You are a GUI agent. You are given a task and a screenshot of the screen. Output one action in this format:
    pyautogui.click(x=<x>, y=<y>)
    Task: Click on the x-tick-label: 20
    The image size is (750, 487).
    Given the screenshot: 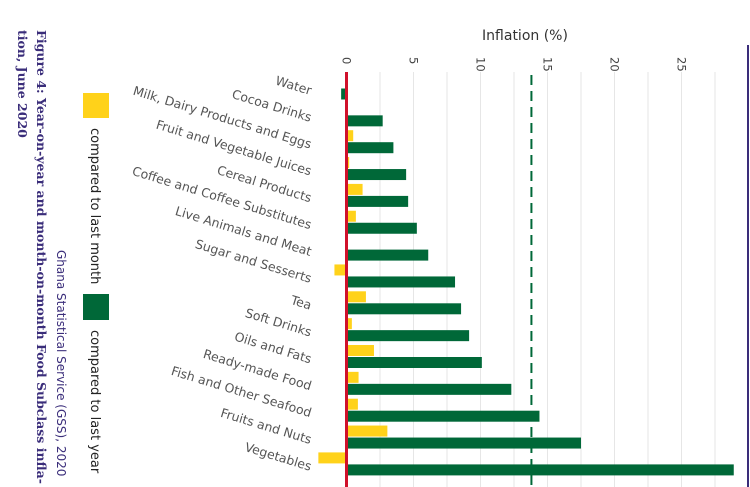 What is the action you would take?
    pyautogui.click(x=615, y=64)
    